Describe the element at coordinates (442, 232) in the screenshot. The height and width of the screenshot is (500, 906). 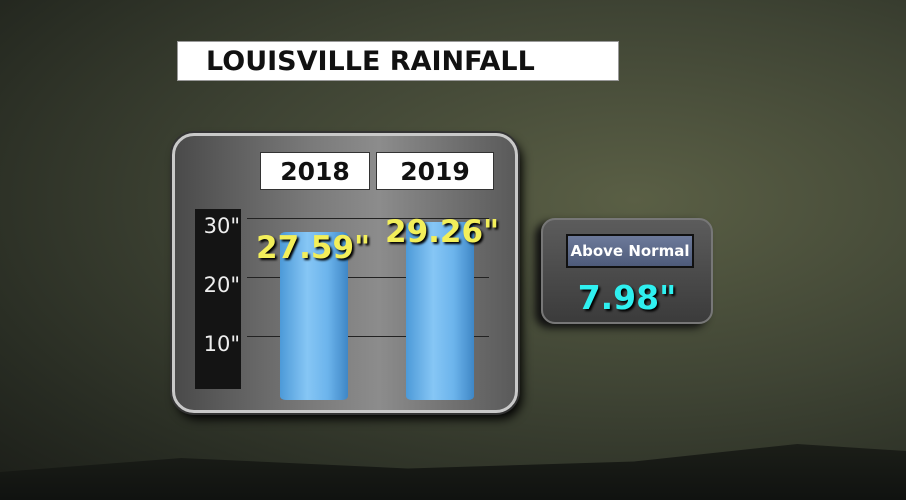
I see `value-label-2019: 29.26"` at that location.